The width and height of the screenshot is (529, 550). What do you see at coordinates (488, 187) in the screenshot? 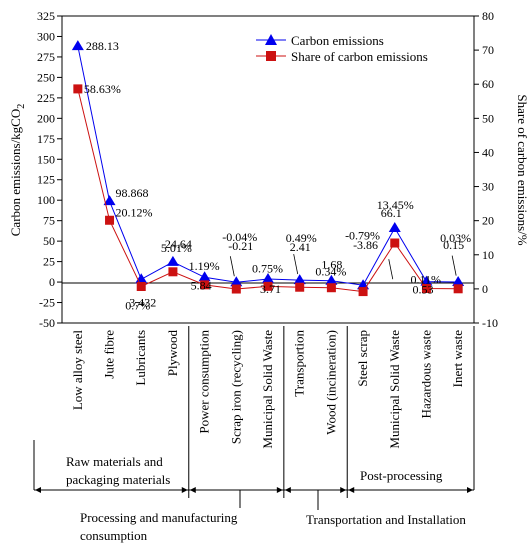
I see `y-right-tick-label: 30` at bounding box center [488, 187].